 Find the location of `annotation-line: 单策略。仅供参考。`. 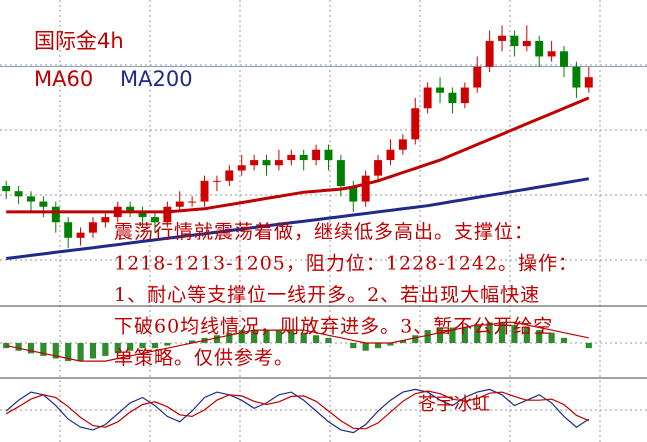

annotation-line: 单策略。仅供参考。 is located at coordinates (204, 358).